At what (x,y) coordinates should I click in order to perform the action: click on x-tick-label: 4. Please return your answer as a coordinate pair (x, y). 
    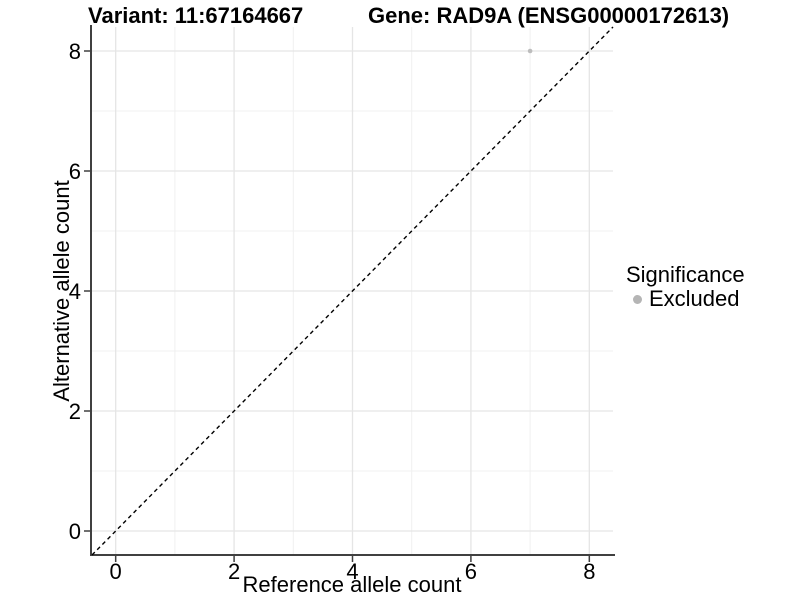
    Looking at the image, I should click on (352, 571).